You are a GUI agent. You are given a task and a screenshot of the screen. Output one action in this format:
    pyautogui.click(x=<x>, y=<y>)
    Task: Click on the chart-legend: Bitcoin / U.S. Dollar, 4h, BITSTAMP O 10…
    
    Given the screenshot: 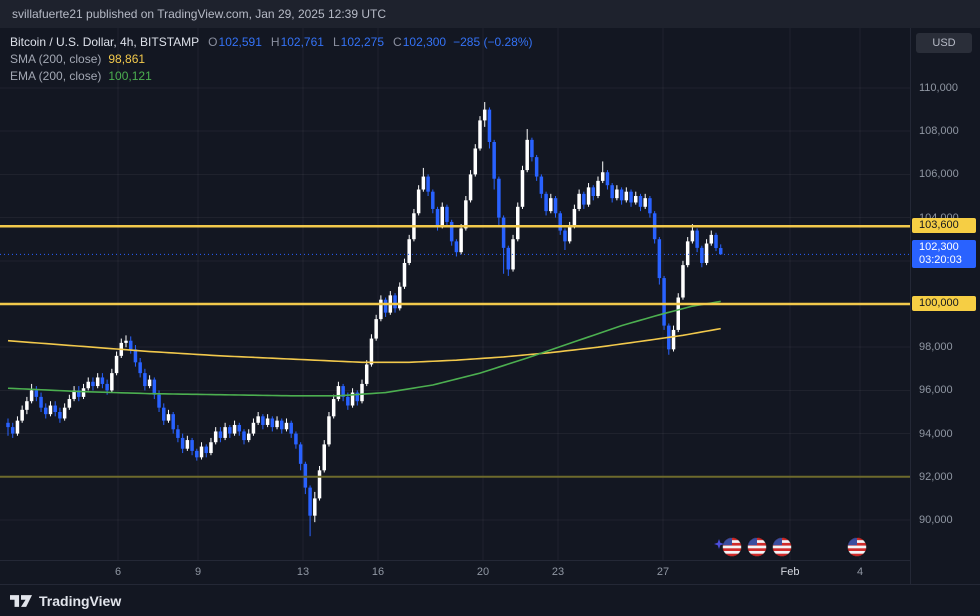 What is the action you would take?
    pyautogui.click(x=271, y=58)
    